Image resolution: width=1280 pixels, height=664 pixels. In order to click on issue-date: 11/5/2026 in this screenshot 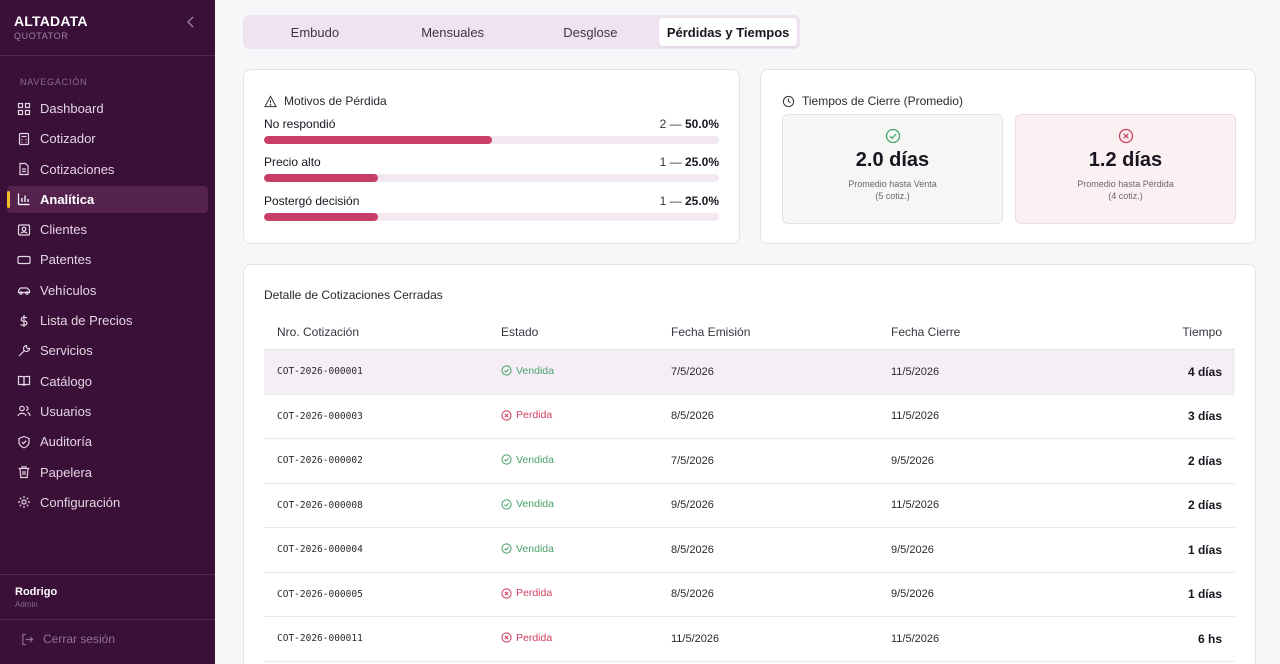, I will do `click(695, 638)`.